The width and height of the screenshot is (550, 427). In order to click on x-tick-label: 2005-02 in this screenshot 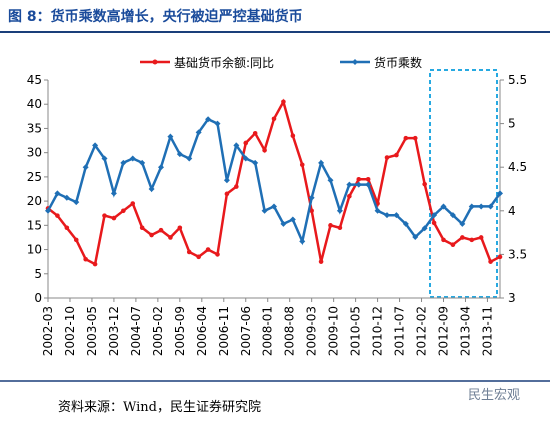, I will do `click(158, 331)`.